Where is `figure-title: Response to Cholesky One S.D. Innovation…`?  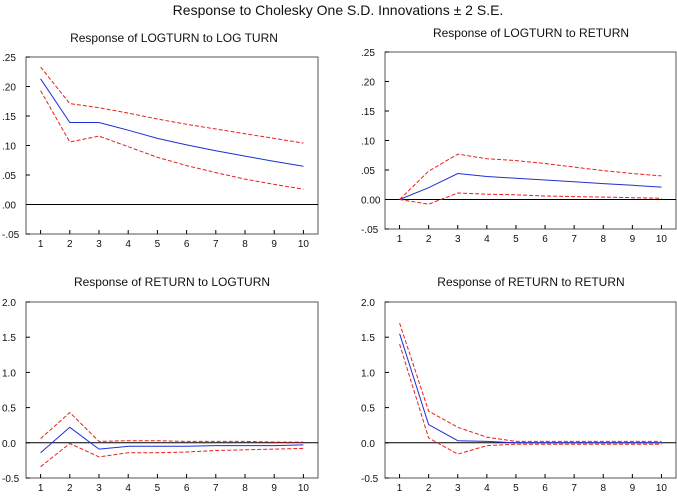
figure-title: Response to Cholesky One S.D. Innovation… is located at coordinates (338, 10).